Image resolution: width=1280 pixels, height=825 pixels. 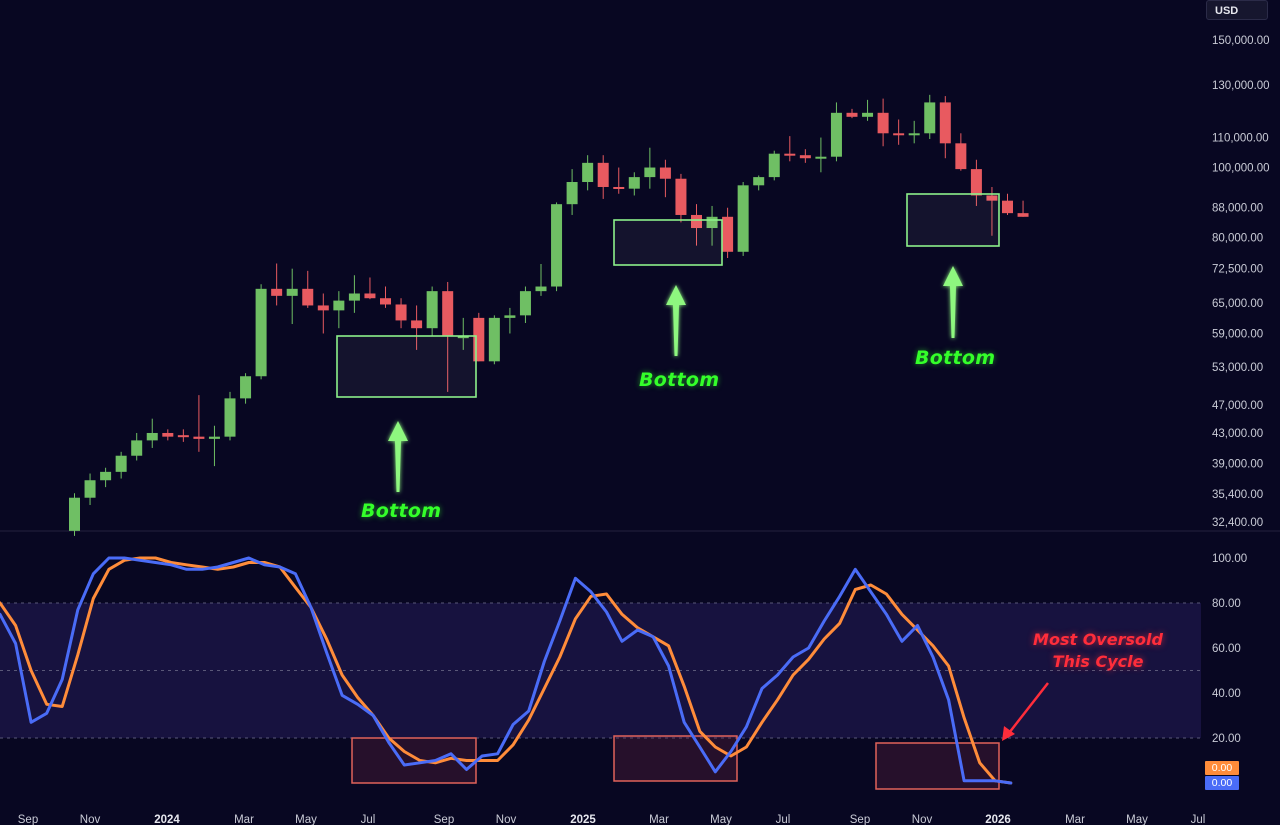 I want to click on stoch-k-value-badge: 0.00, so click(x=1222, y=783).